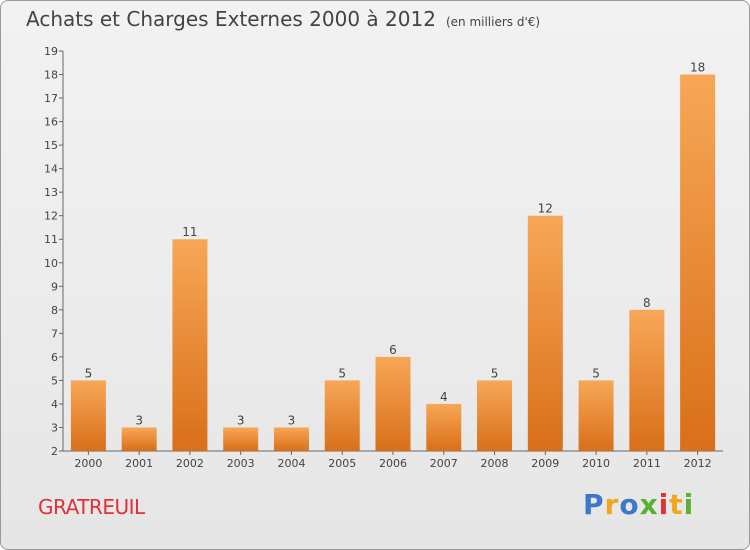 The width and height of the screenshot is (750, 550). I want to click on x-tick-label: 2000, so click(88, 463).